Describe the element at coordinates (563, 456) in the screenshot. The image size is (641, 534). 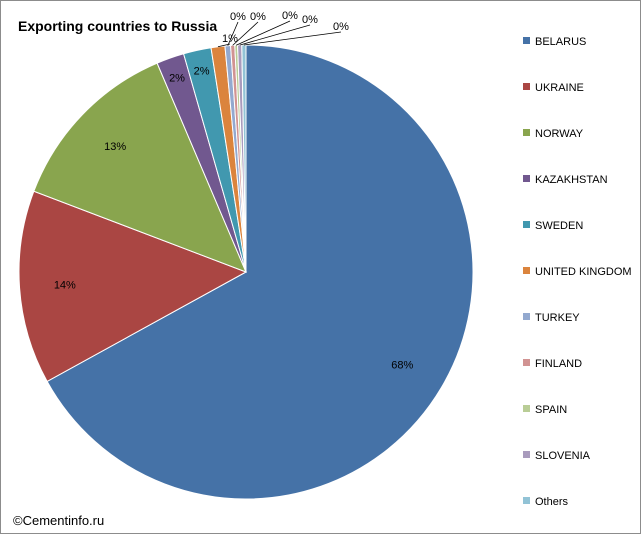
I see `legend-label-slovenia: SLOVENIA` at that location.